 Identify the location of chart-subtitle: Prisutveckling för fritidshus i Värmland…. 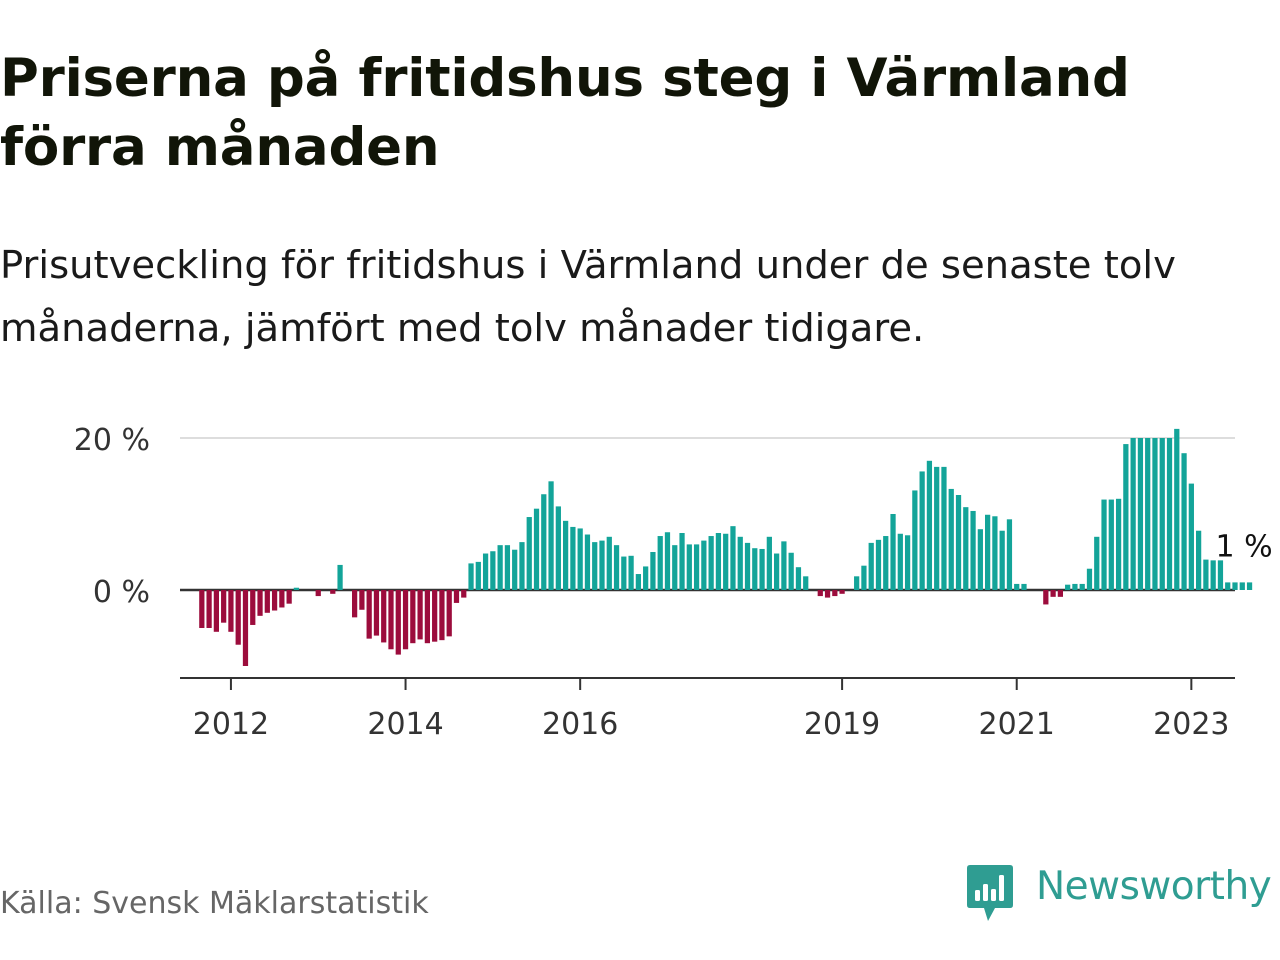
(588, 297).